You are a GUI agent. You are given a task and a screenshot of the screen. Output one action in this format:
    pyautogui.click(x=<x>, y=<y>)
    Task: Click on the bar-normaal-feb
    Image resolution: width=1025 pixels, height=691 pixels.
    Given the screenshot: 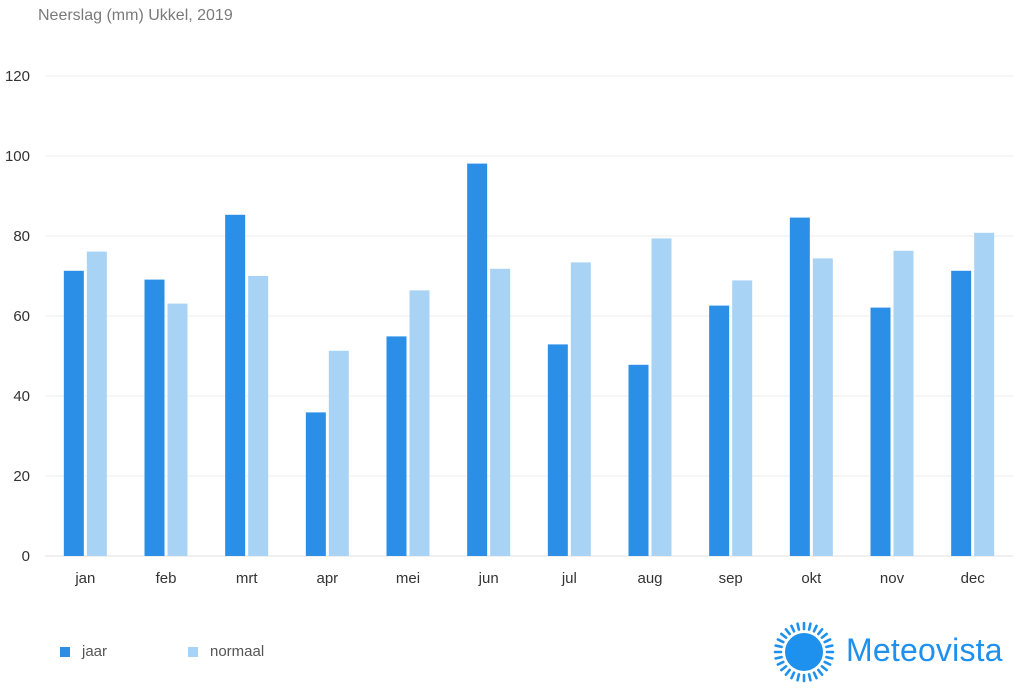 What is the action you would take?
    pyautogui.click(x=177, y=429)
    